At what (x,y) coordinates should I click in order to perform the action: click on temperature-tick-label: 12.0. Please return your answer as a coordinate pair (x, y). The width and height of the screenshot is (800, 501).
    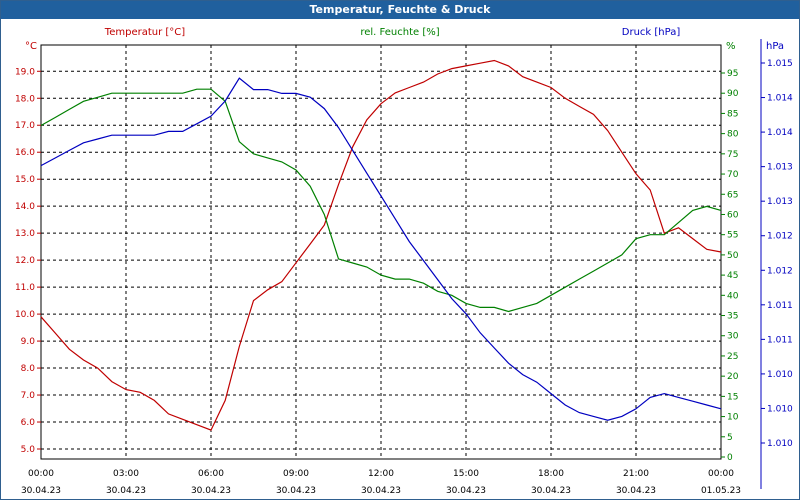
    Looking at the image, I should click on (25, 261).